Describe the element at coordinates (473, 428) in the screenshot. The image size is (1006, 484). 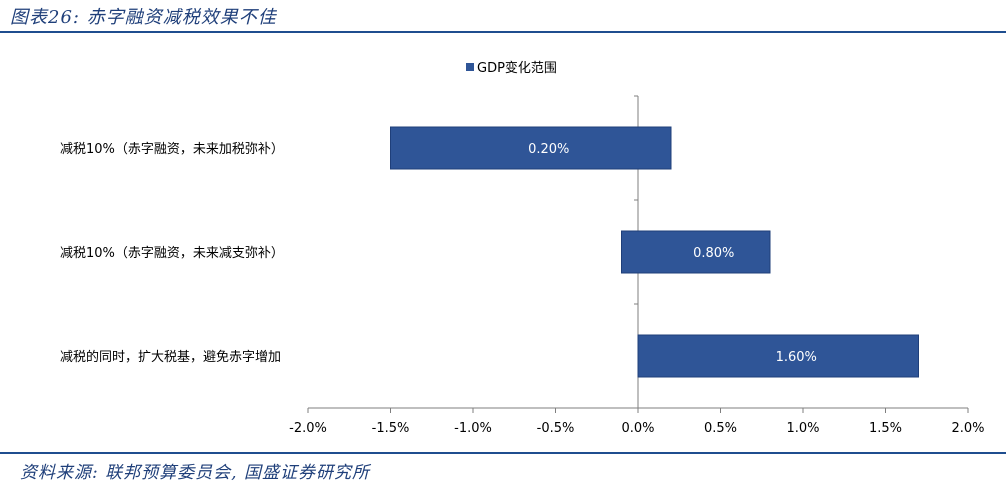
I see `x-tick-label: -1.0%` at that location.